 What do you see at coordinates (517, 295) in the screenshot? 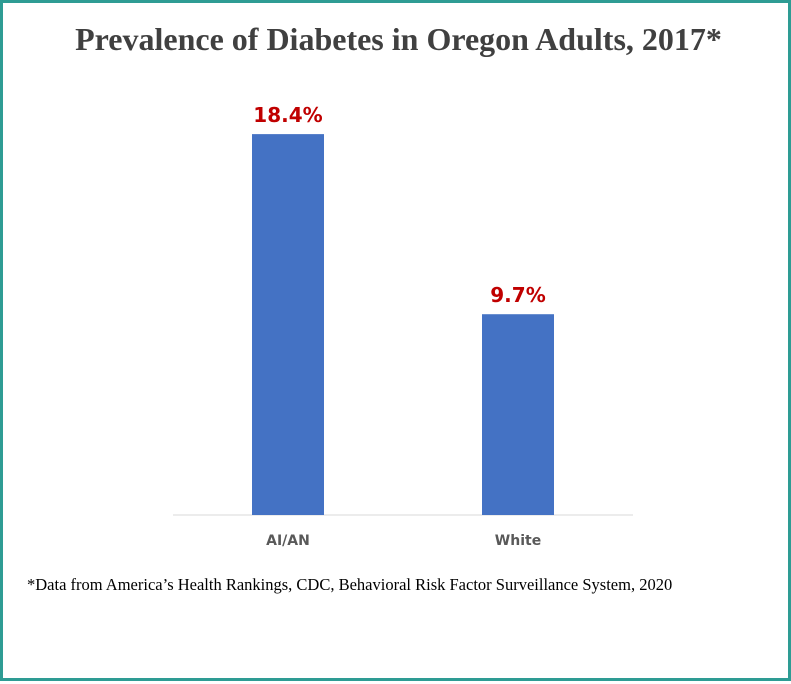
I see `data-label: 9.7%` at bounding box center [517, 295].